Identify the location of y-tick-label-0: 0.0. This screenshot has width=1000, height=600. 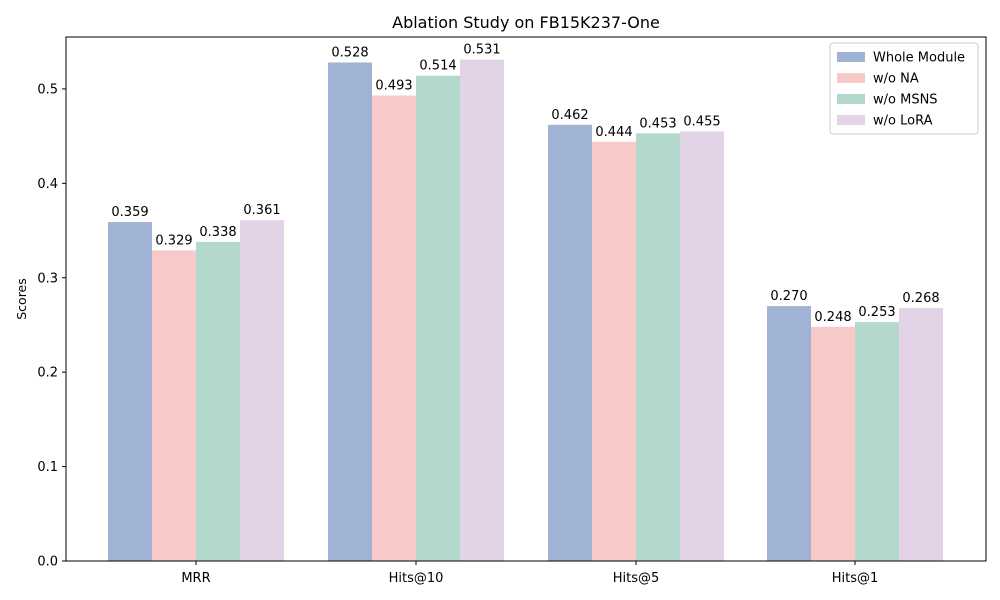
(47, 562).